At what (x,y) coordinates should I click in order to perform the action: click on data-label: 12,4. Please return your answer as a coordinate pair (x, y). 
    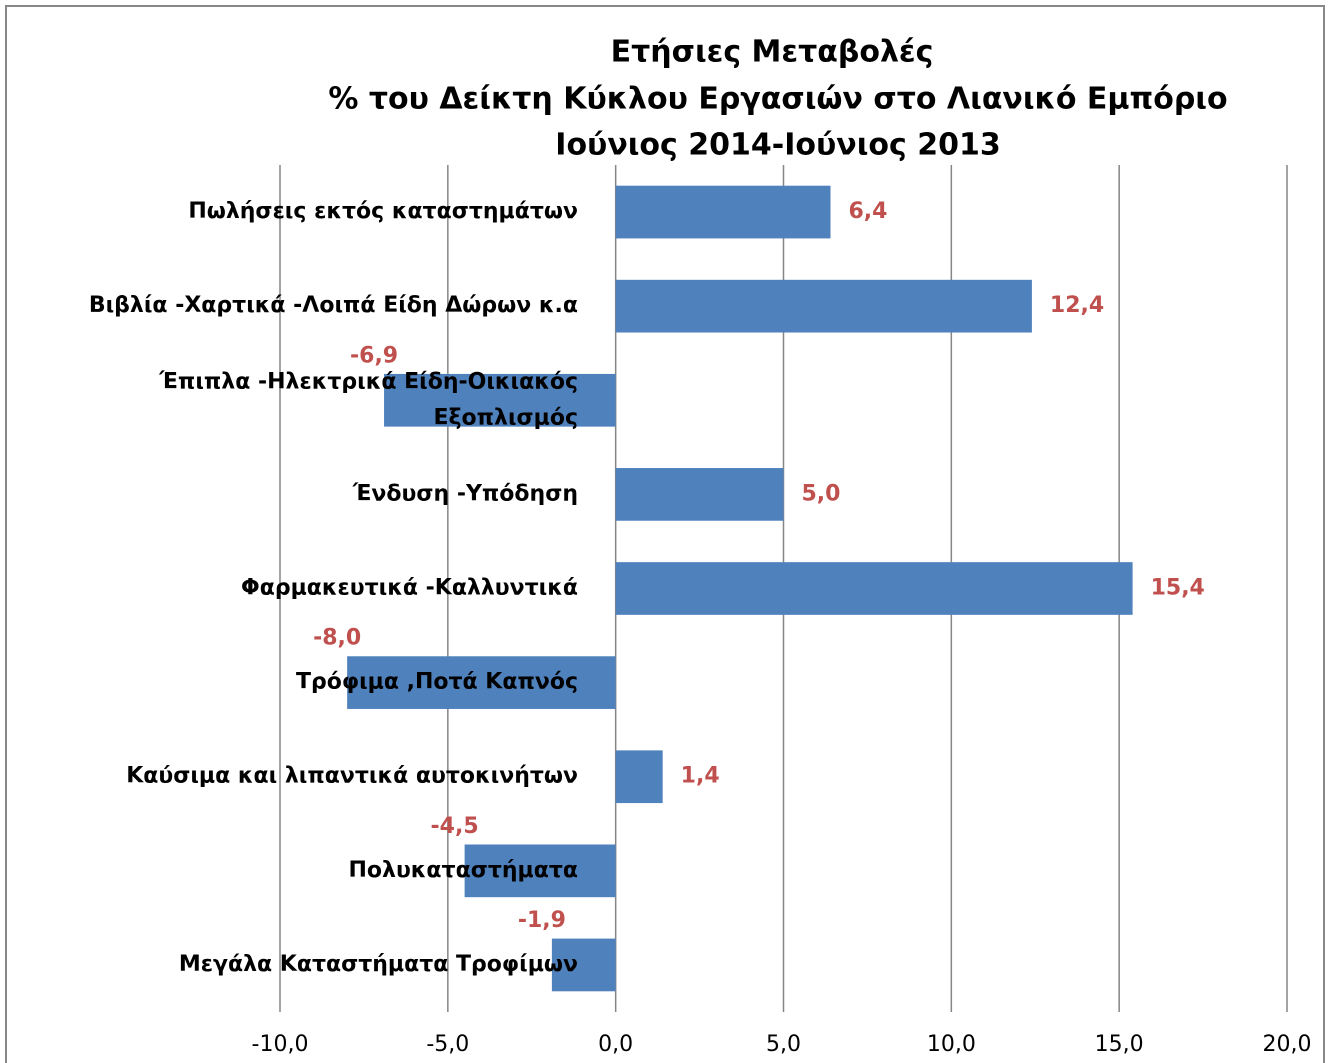
    Looking at the image, I should click on (1077, 305).